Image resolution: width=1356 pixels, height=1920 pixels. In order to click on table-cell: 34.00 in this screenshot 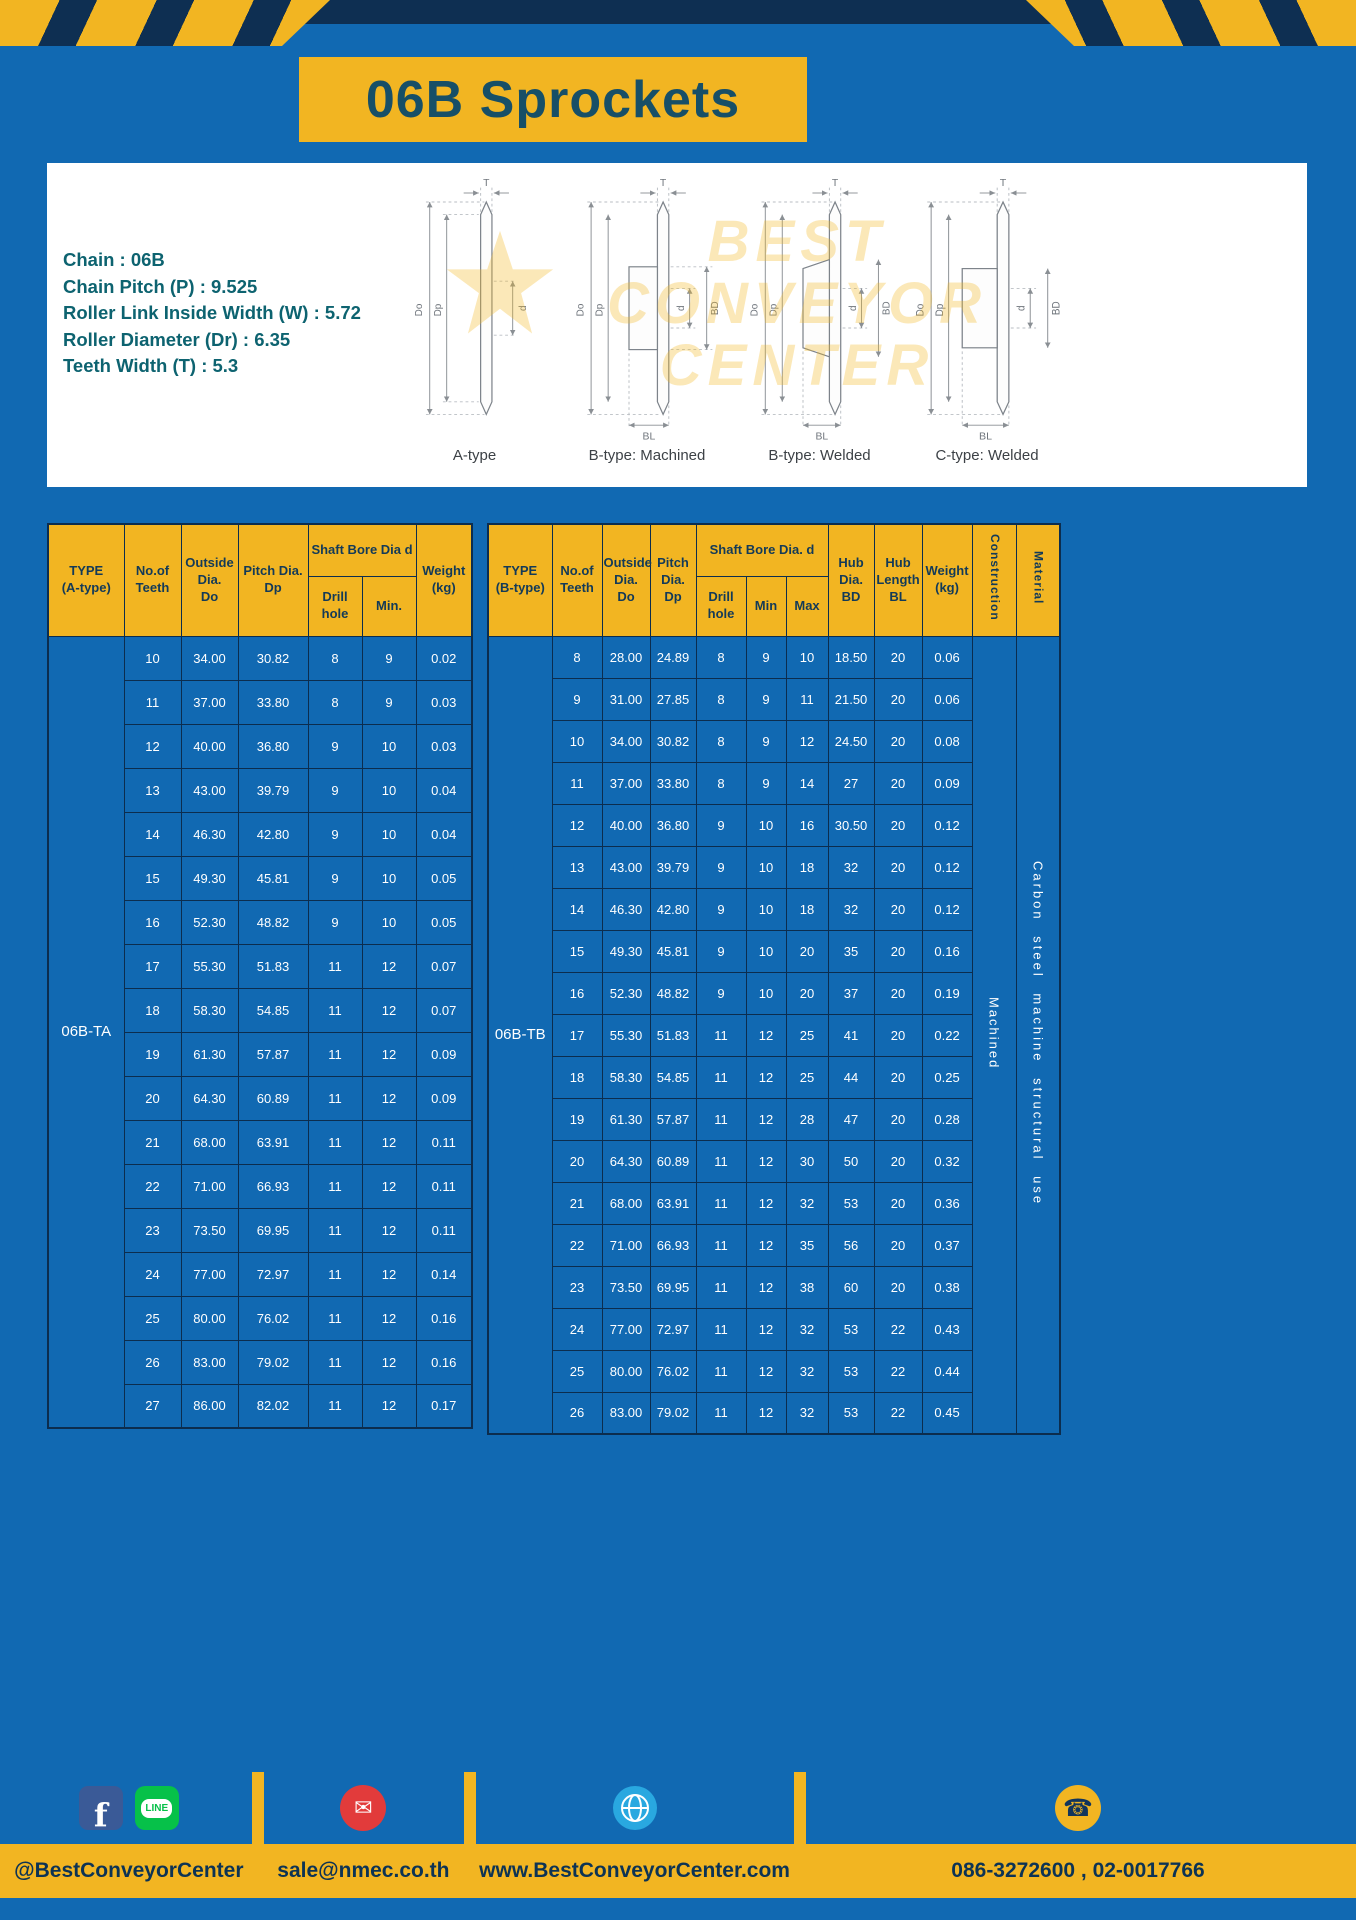, I will do `click(209, 658)`.